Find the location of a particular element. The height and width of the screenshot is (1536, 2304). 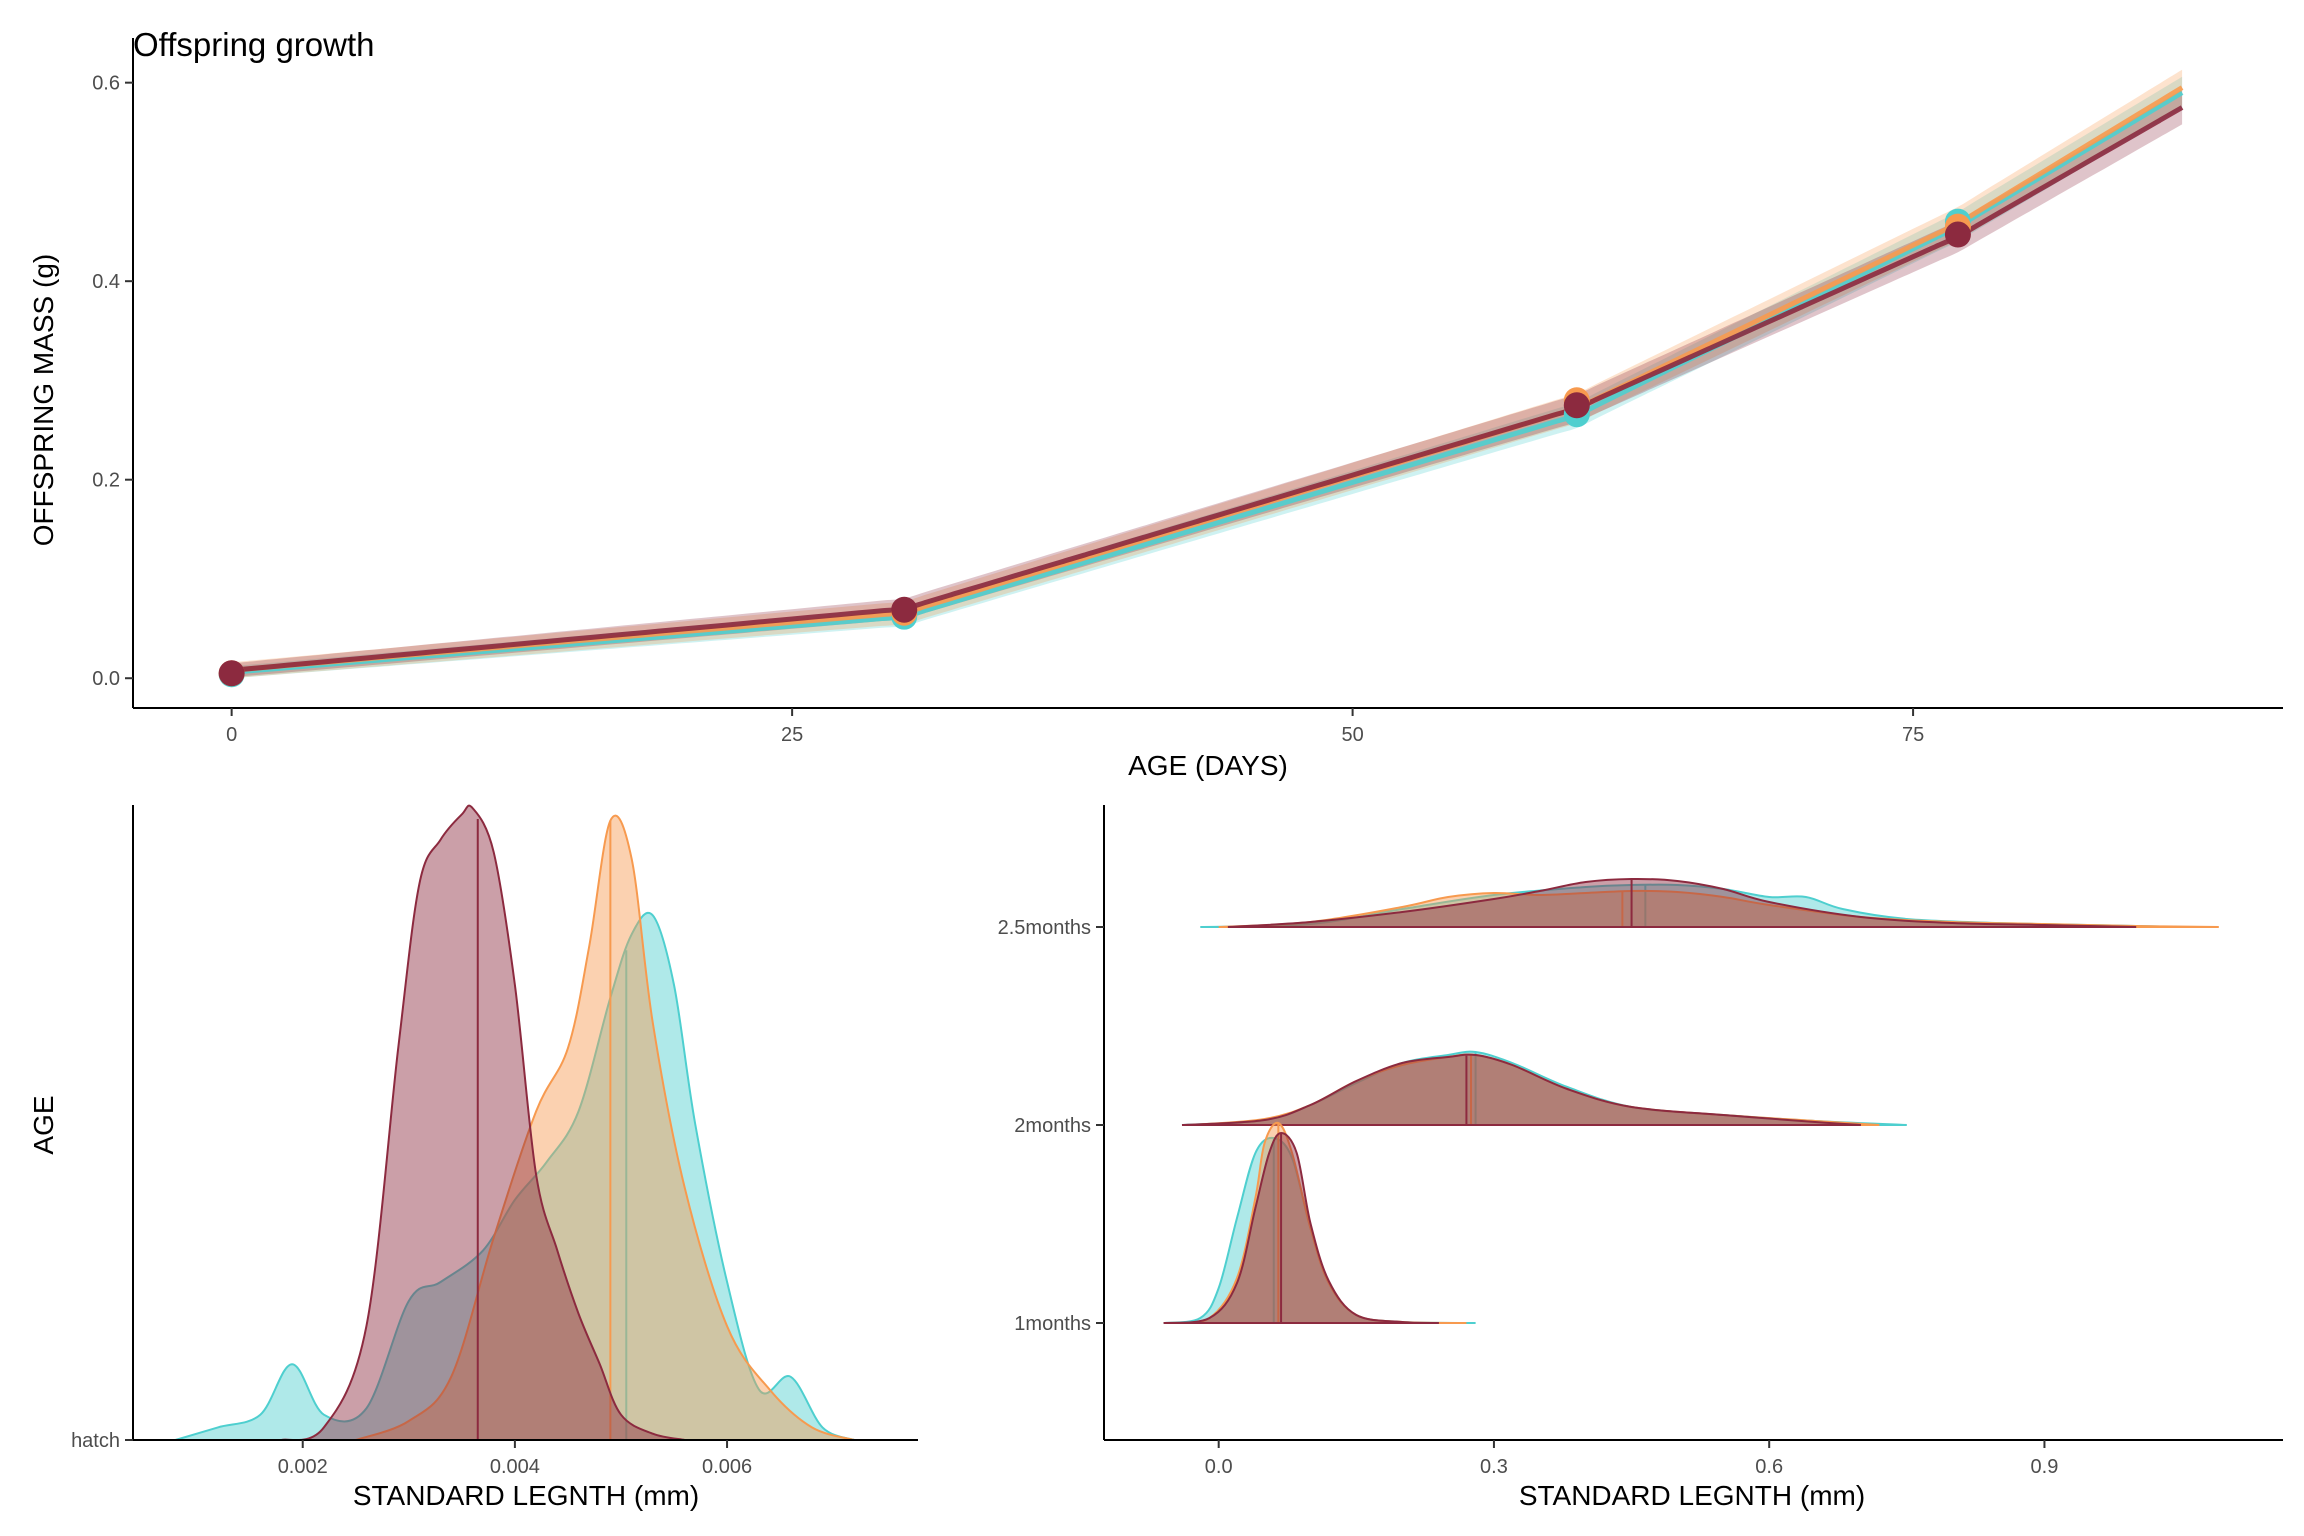

y-tick-label: 0.2 is located at coordinates (106, 481).